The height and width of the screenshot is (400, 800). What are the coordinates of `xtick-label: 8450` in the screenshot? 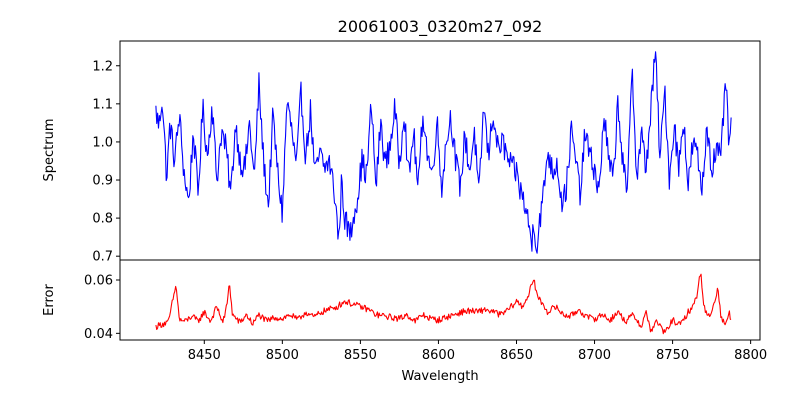 It's located at (204, 355).